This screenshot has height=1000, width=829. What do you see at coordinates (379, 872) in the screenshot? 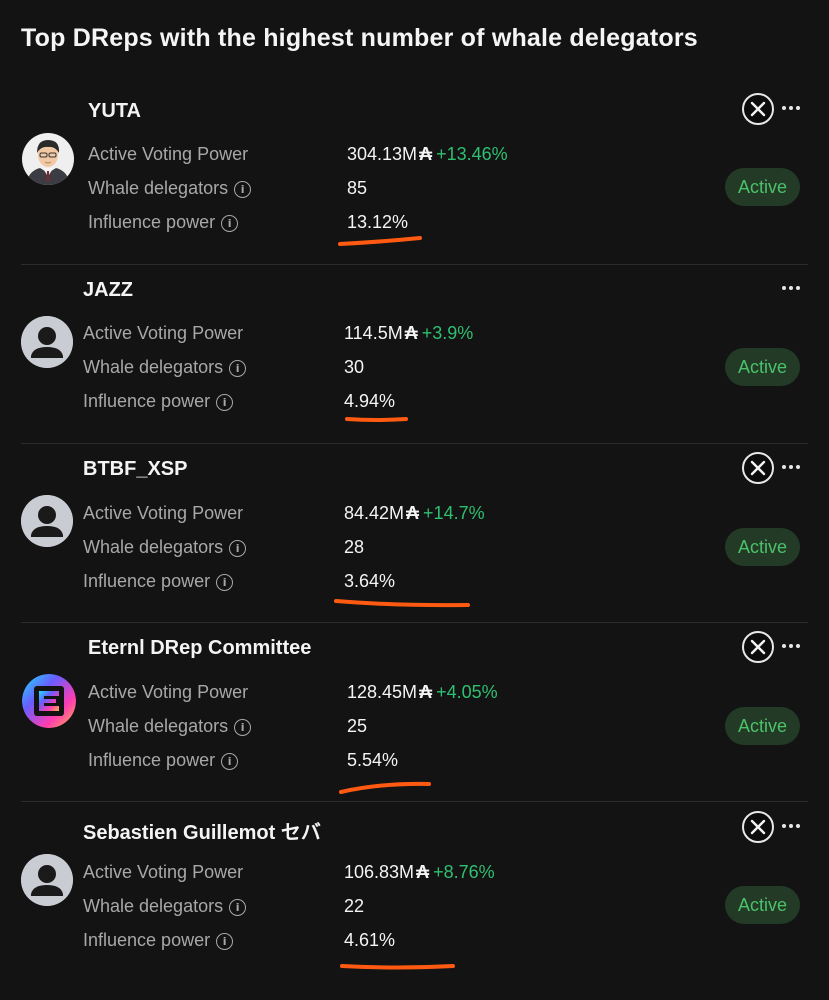
I see `voting-power-amount: 106.83M` at bounding box center [379, 872].